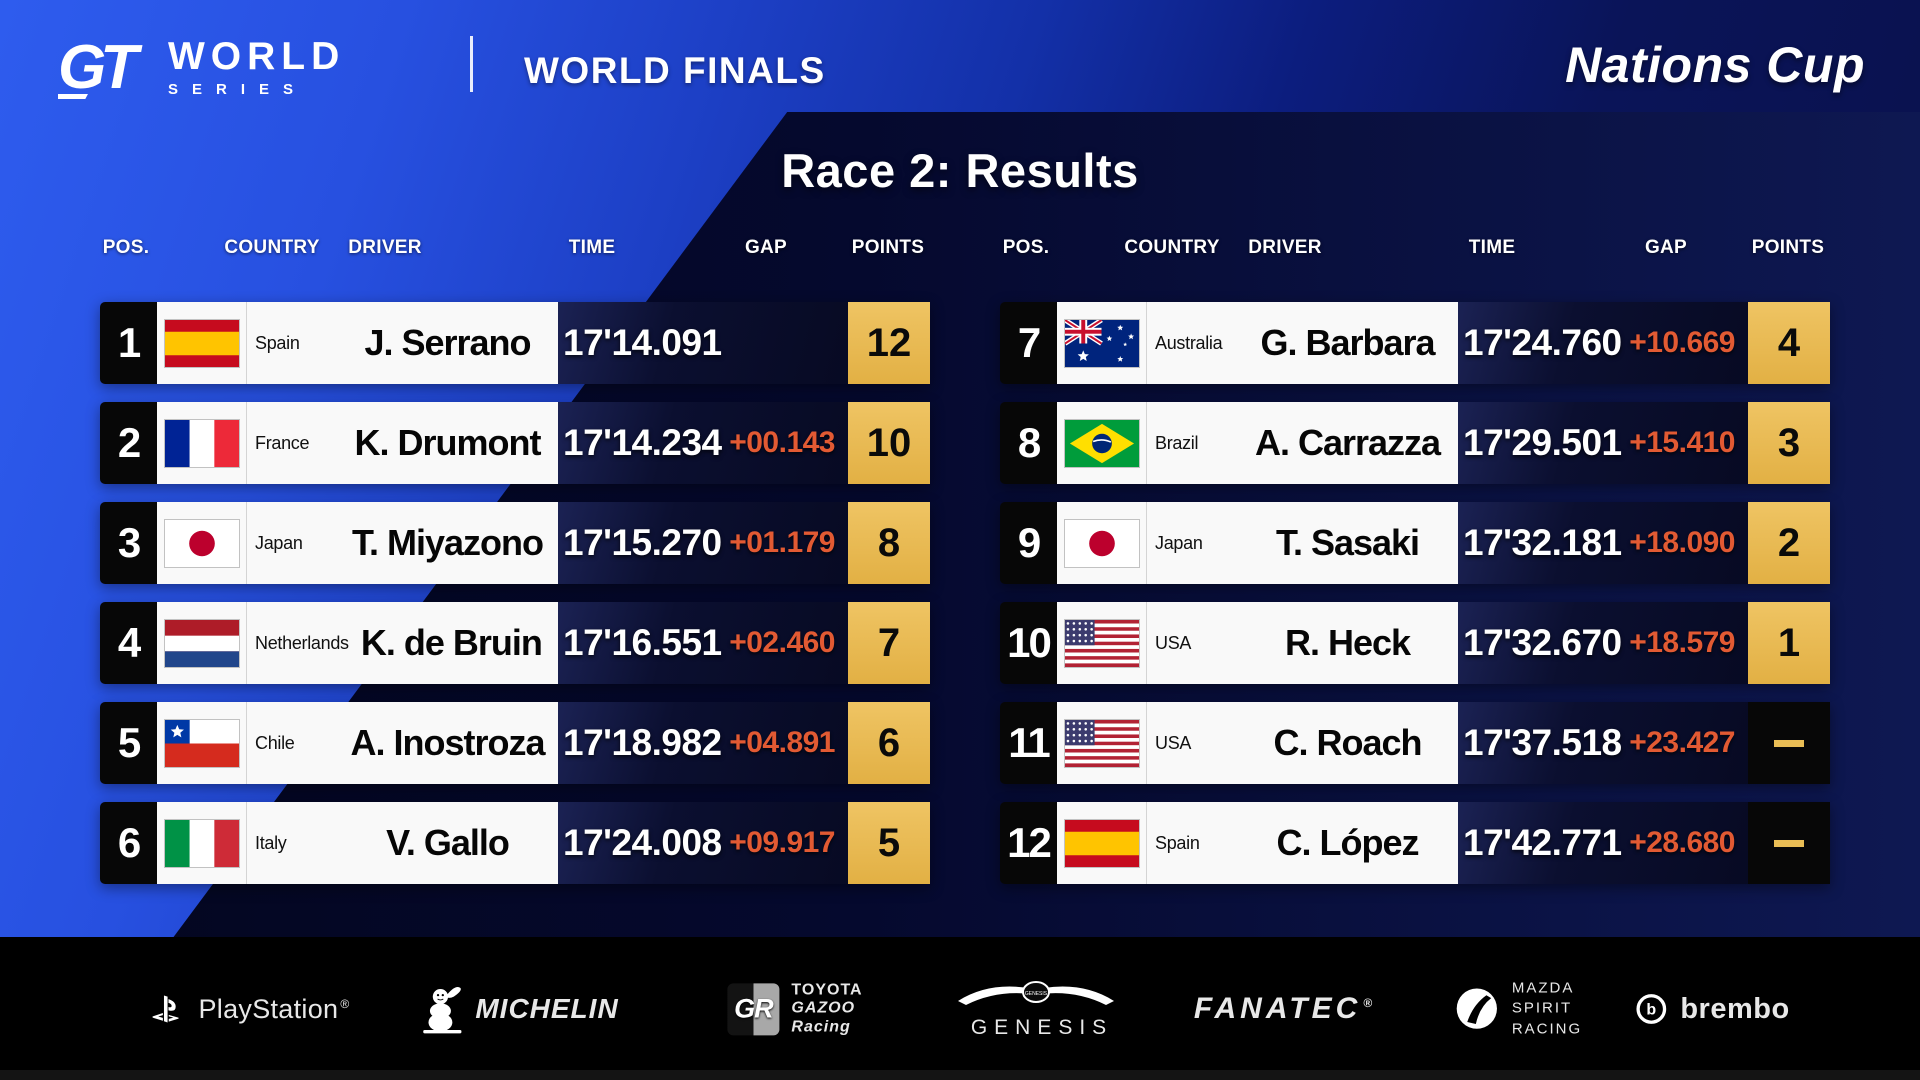 The image size is (1920, 1080). I want to click on points-cell: 4, so click(1789, 343).